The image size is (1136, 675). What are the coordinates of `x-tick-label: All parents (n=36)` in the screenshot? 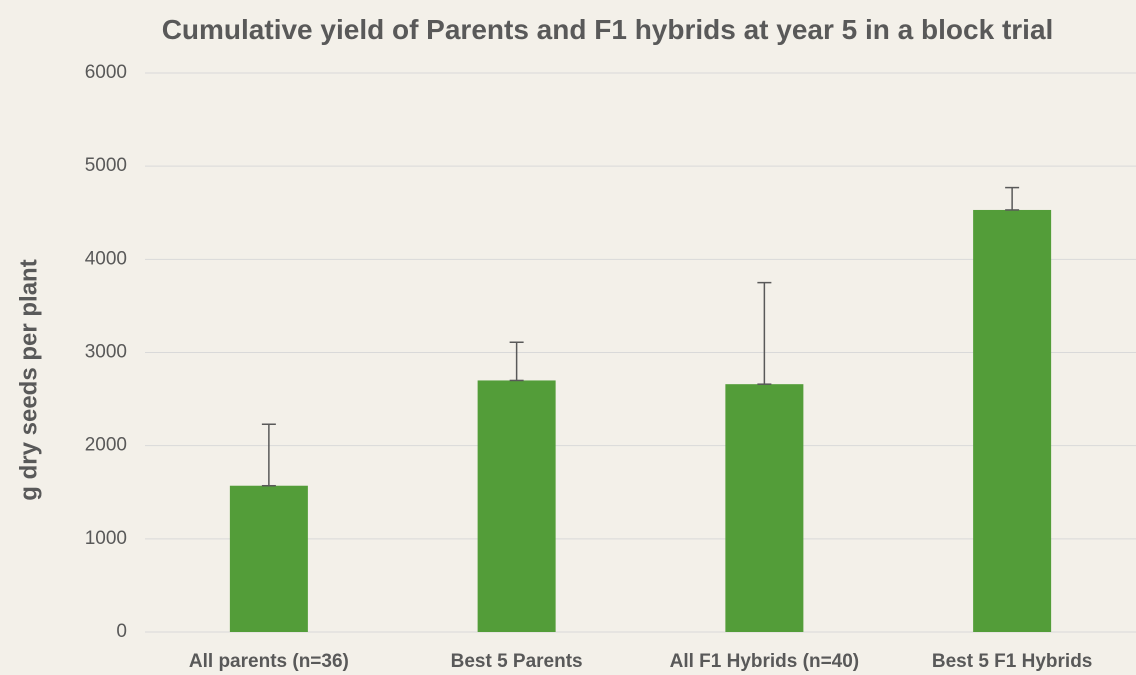 It's located at (269, 661).